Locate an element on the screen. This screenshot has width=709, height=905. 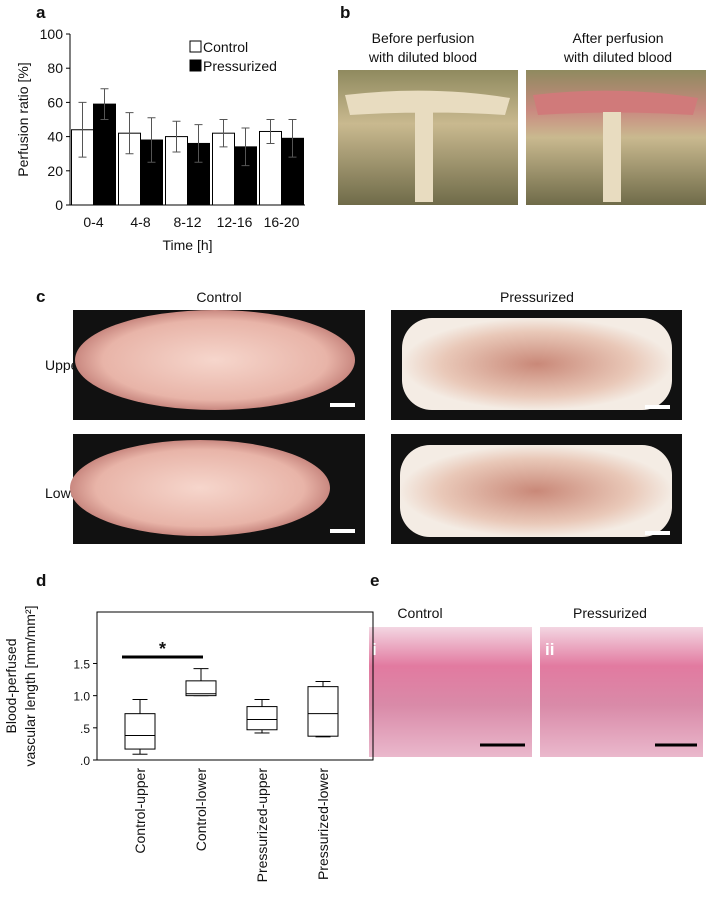
y-axis-label: Blood-perfused is located at coordinates (11, 686).